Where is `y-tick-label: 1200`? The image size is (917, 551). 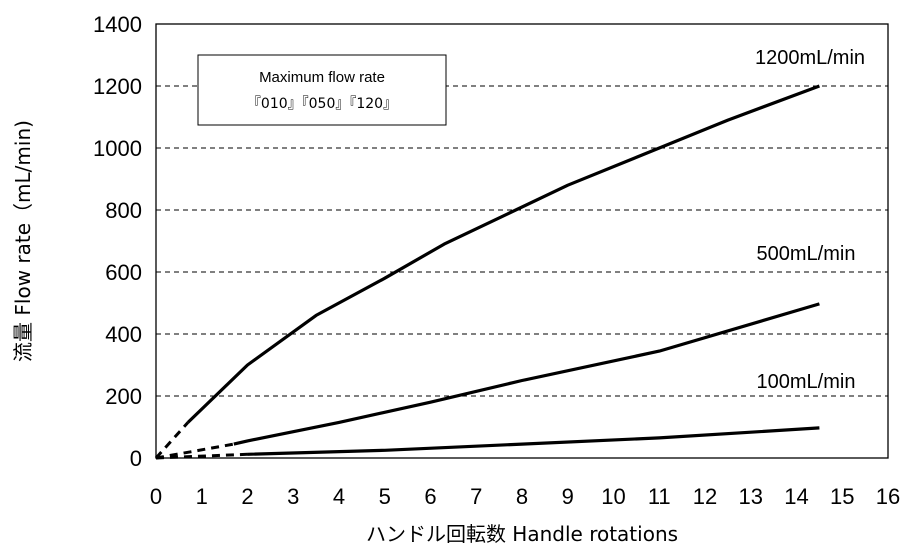
y-tick-label: 1200 is located at coordinates (117, 86).